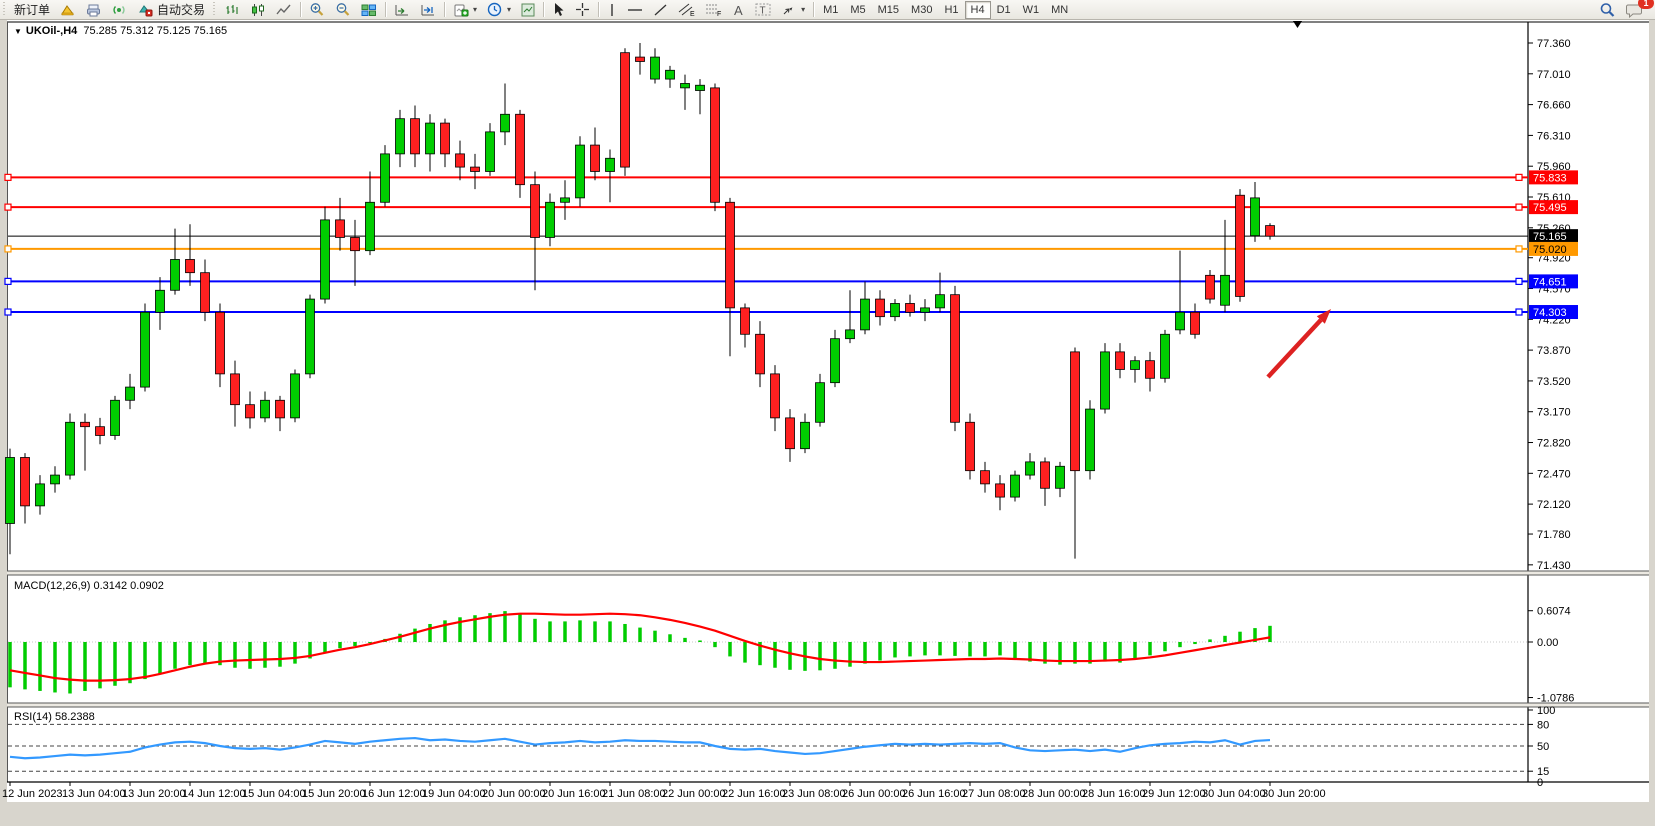 The width and height of the screenshot is (1655, 826). Describe the element at coordinates (120, 9) in the screenshot. I see `signal-icon` at that location.